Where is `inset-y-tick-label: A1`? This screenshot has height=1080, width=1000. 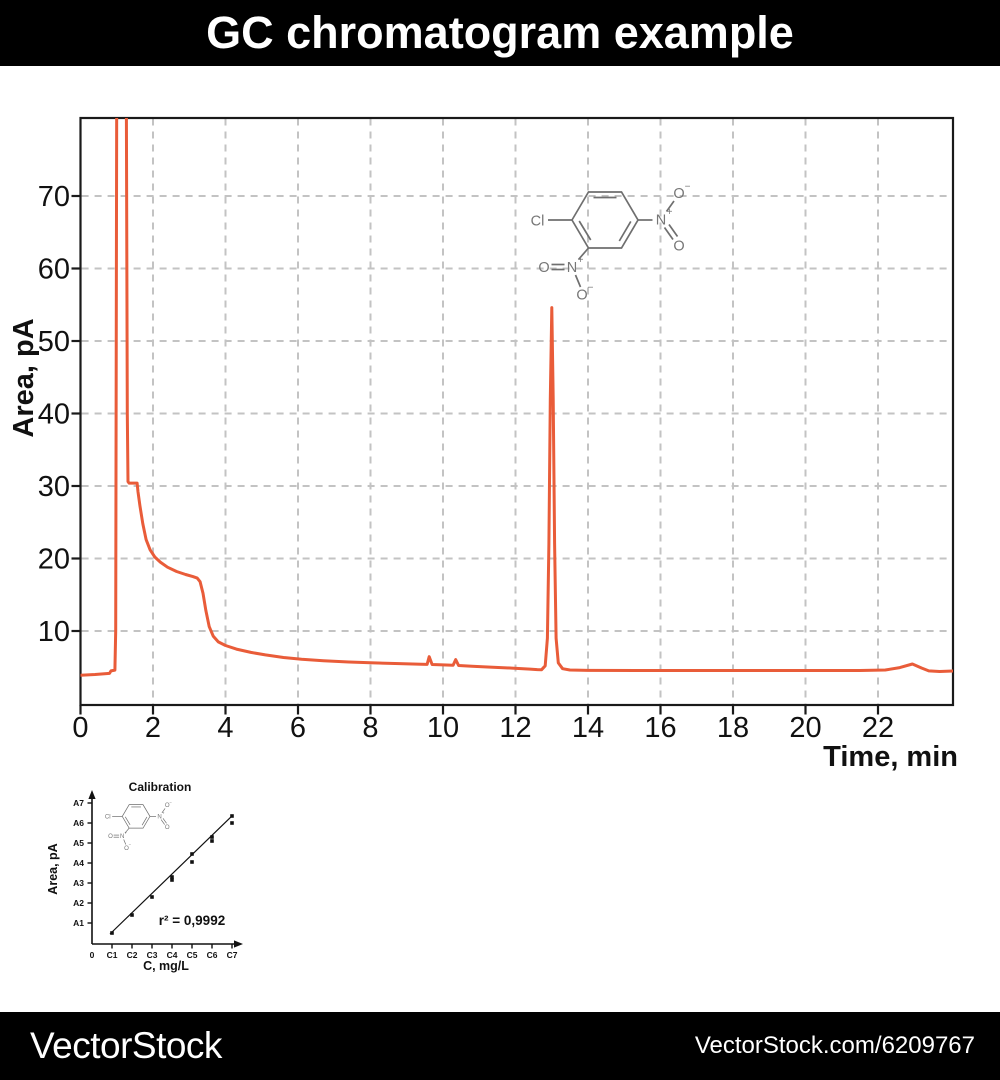 inset-y-tick-label: A1 is located at coordinates (78, 923).